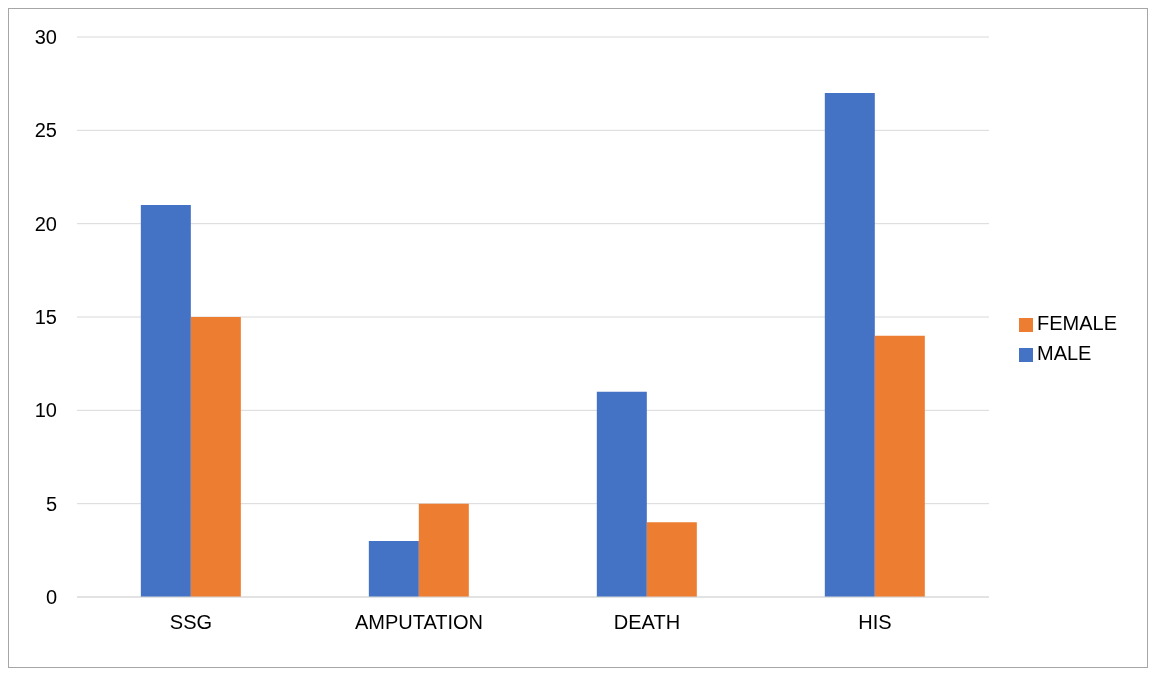  What do you see at coordinates (191, 622) in the screenshot?
I see `x-tick-label: SSG` at bounding box center [191, 622].